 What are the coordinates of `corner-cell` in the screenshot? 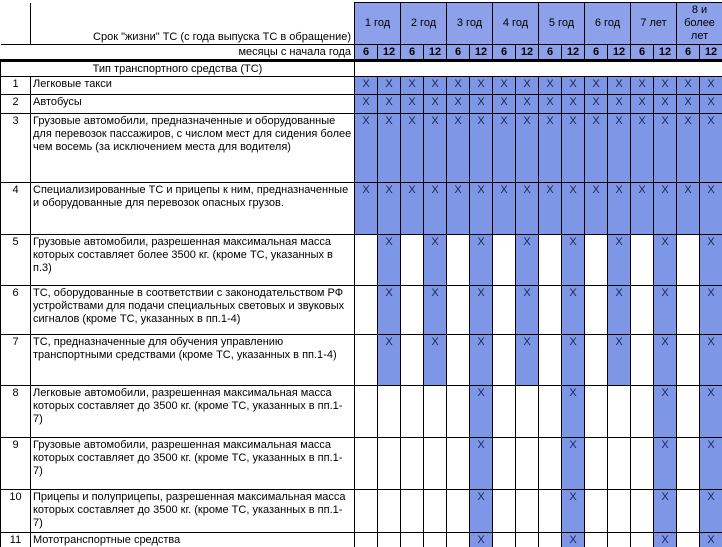 It's located at (15, 23).